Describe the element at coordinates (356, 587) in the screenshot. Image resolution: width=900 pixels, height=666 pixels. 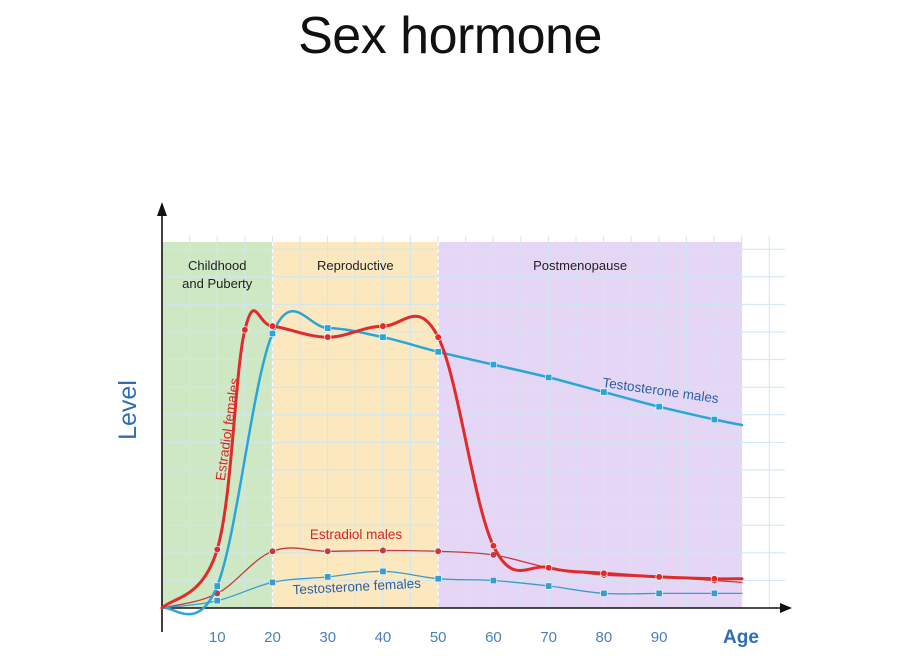
I see `series-label: Testosterone females` at that location.